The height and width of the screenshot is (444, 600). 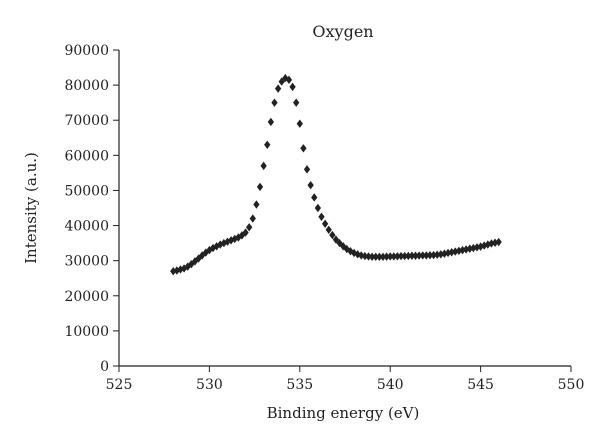 What do you see at coordinates (86, 156) in the screenshot?
I see `y-tick-label: 60000` at bounding box center [86, 156].